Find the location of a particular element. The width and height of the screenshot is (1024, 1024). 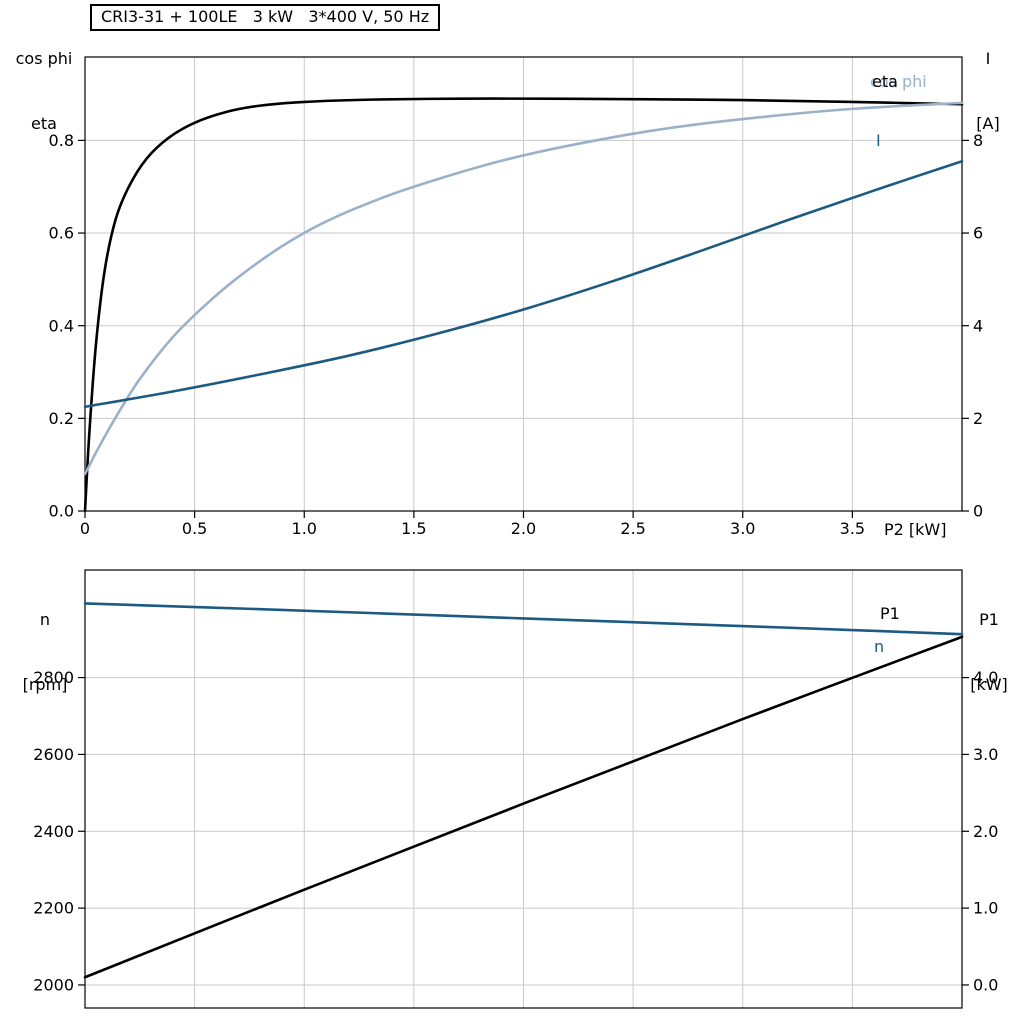

right-tick-label: 4 is located at coordinates (978, 325).